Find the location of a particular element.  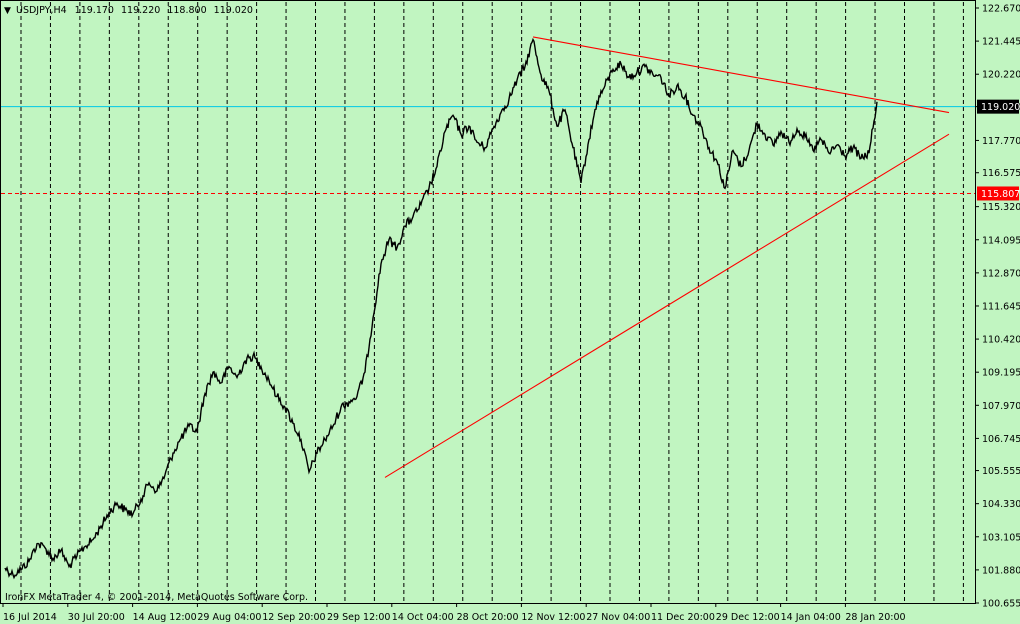

x-tick-label: 28 Jan 20:00 is located at coordinates (875, 617).